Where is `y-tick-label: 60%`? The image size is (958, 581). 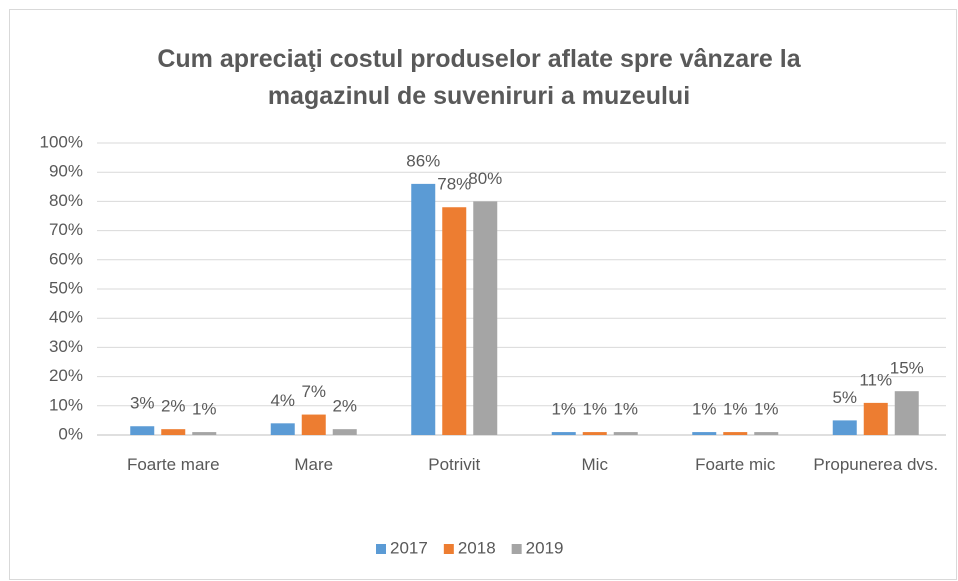
y-tick-label: 60% is located at coordinates (66, 258).